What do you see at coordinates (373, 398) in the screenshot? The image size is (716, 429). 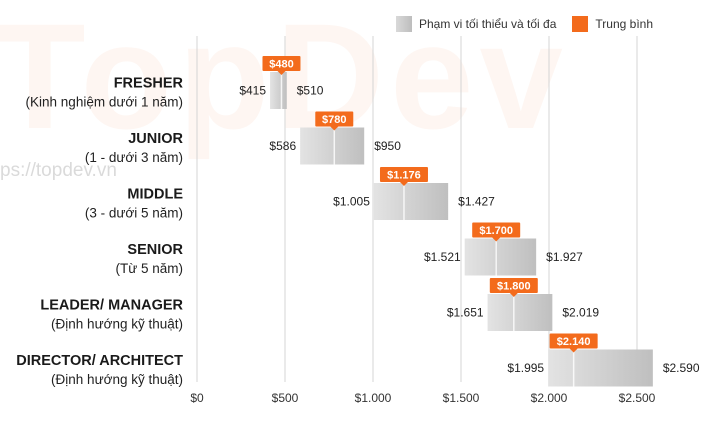 I see `x-tick-label: $1.000` at bounding box center [373, 398].